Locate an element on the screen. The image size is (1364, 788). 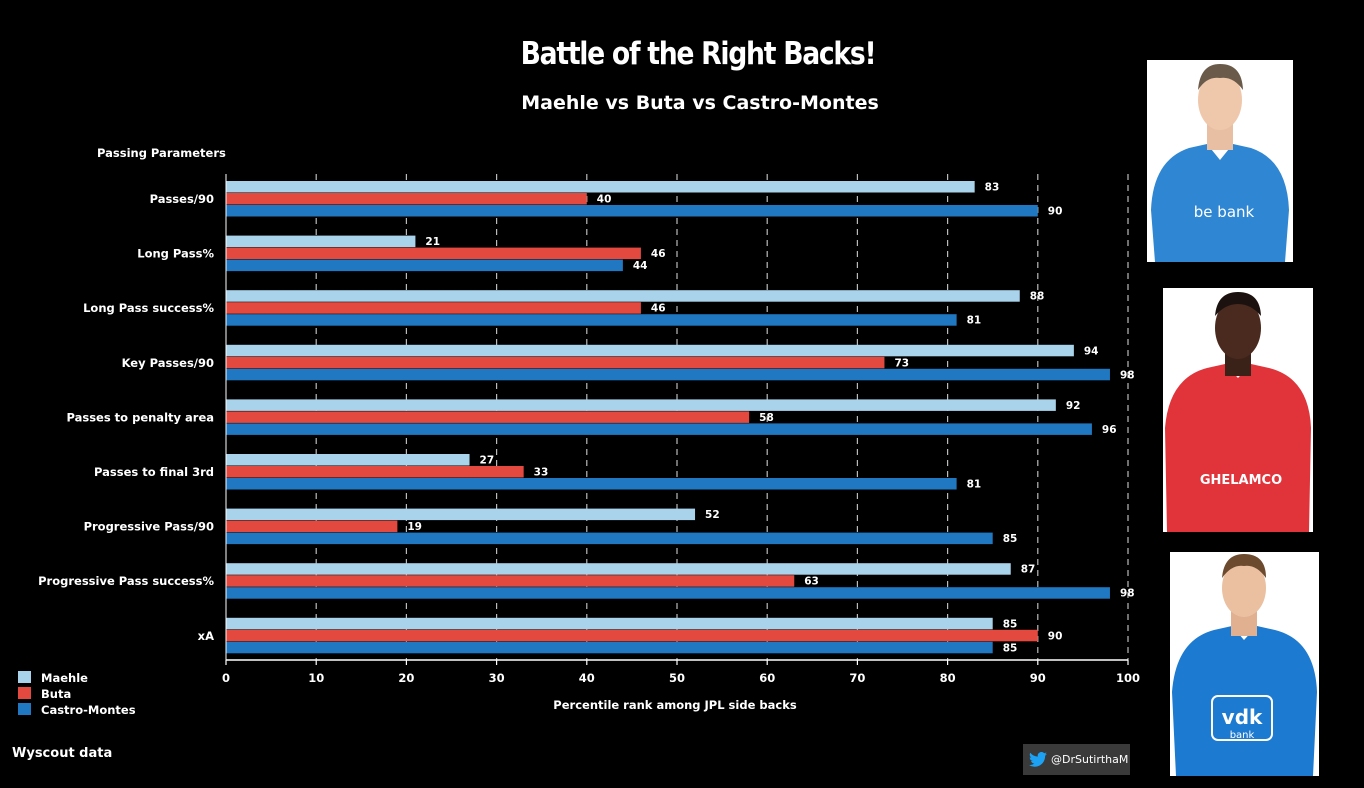
value-label: 83 is located at coordinates (992, 188).